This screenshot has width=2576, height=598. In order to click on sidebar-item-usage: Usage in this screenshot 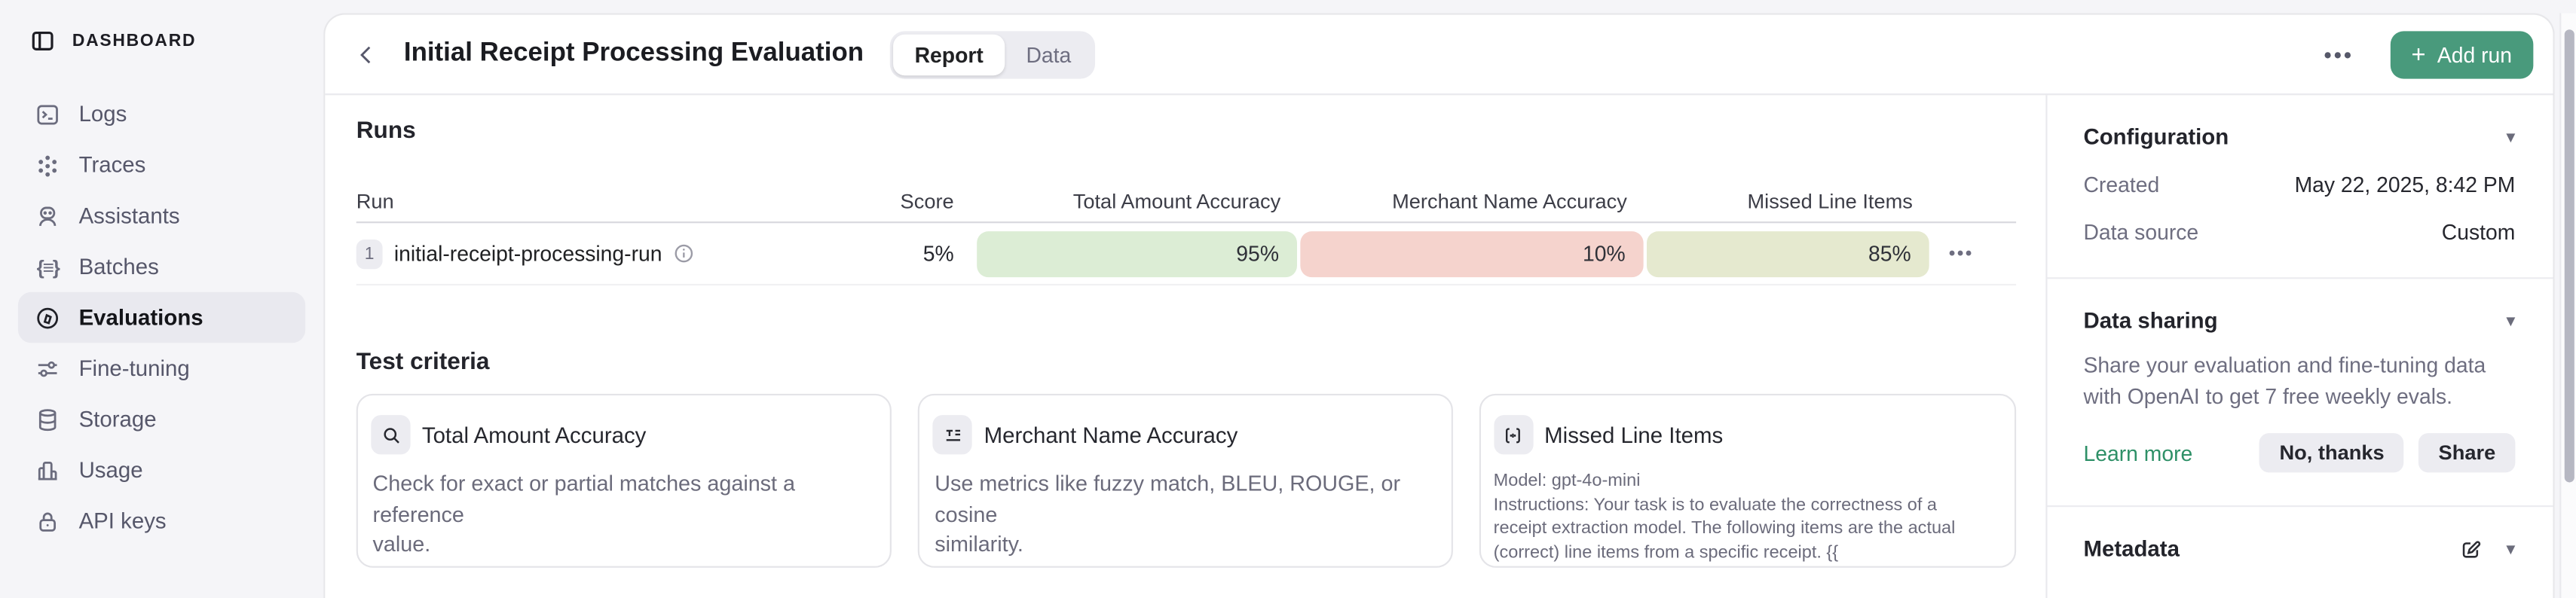, I will do `click(161, 470)`.